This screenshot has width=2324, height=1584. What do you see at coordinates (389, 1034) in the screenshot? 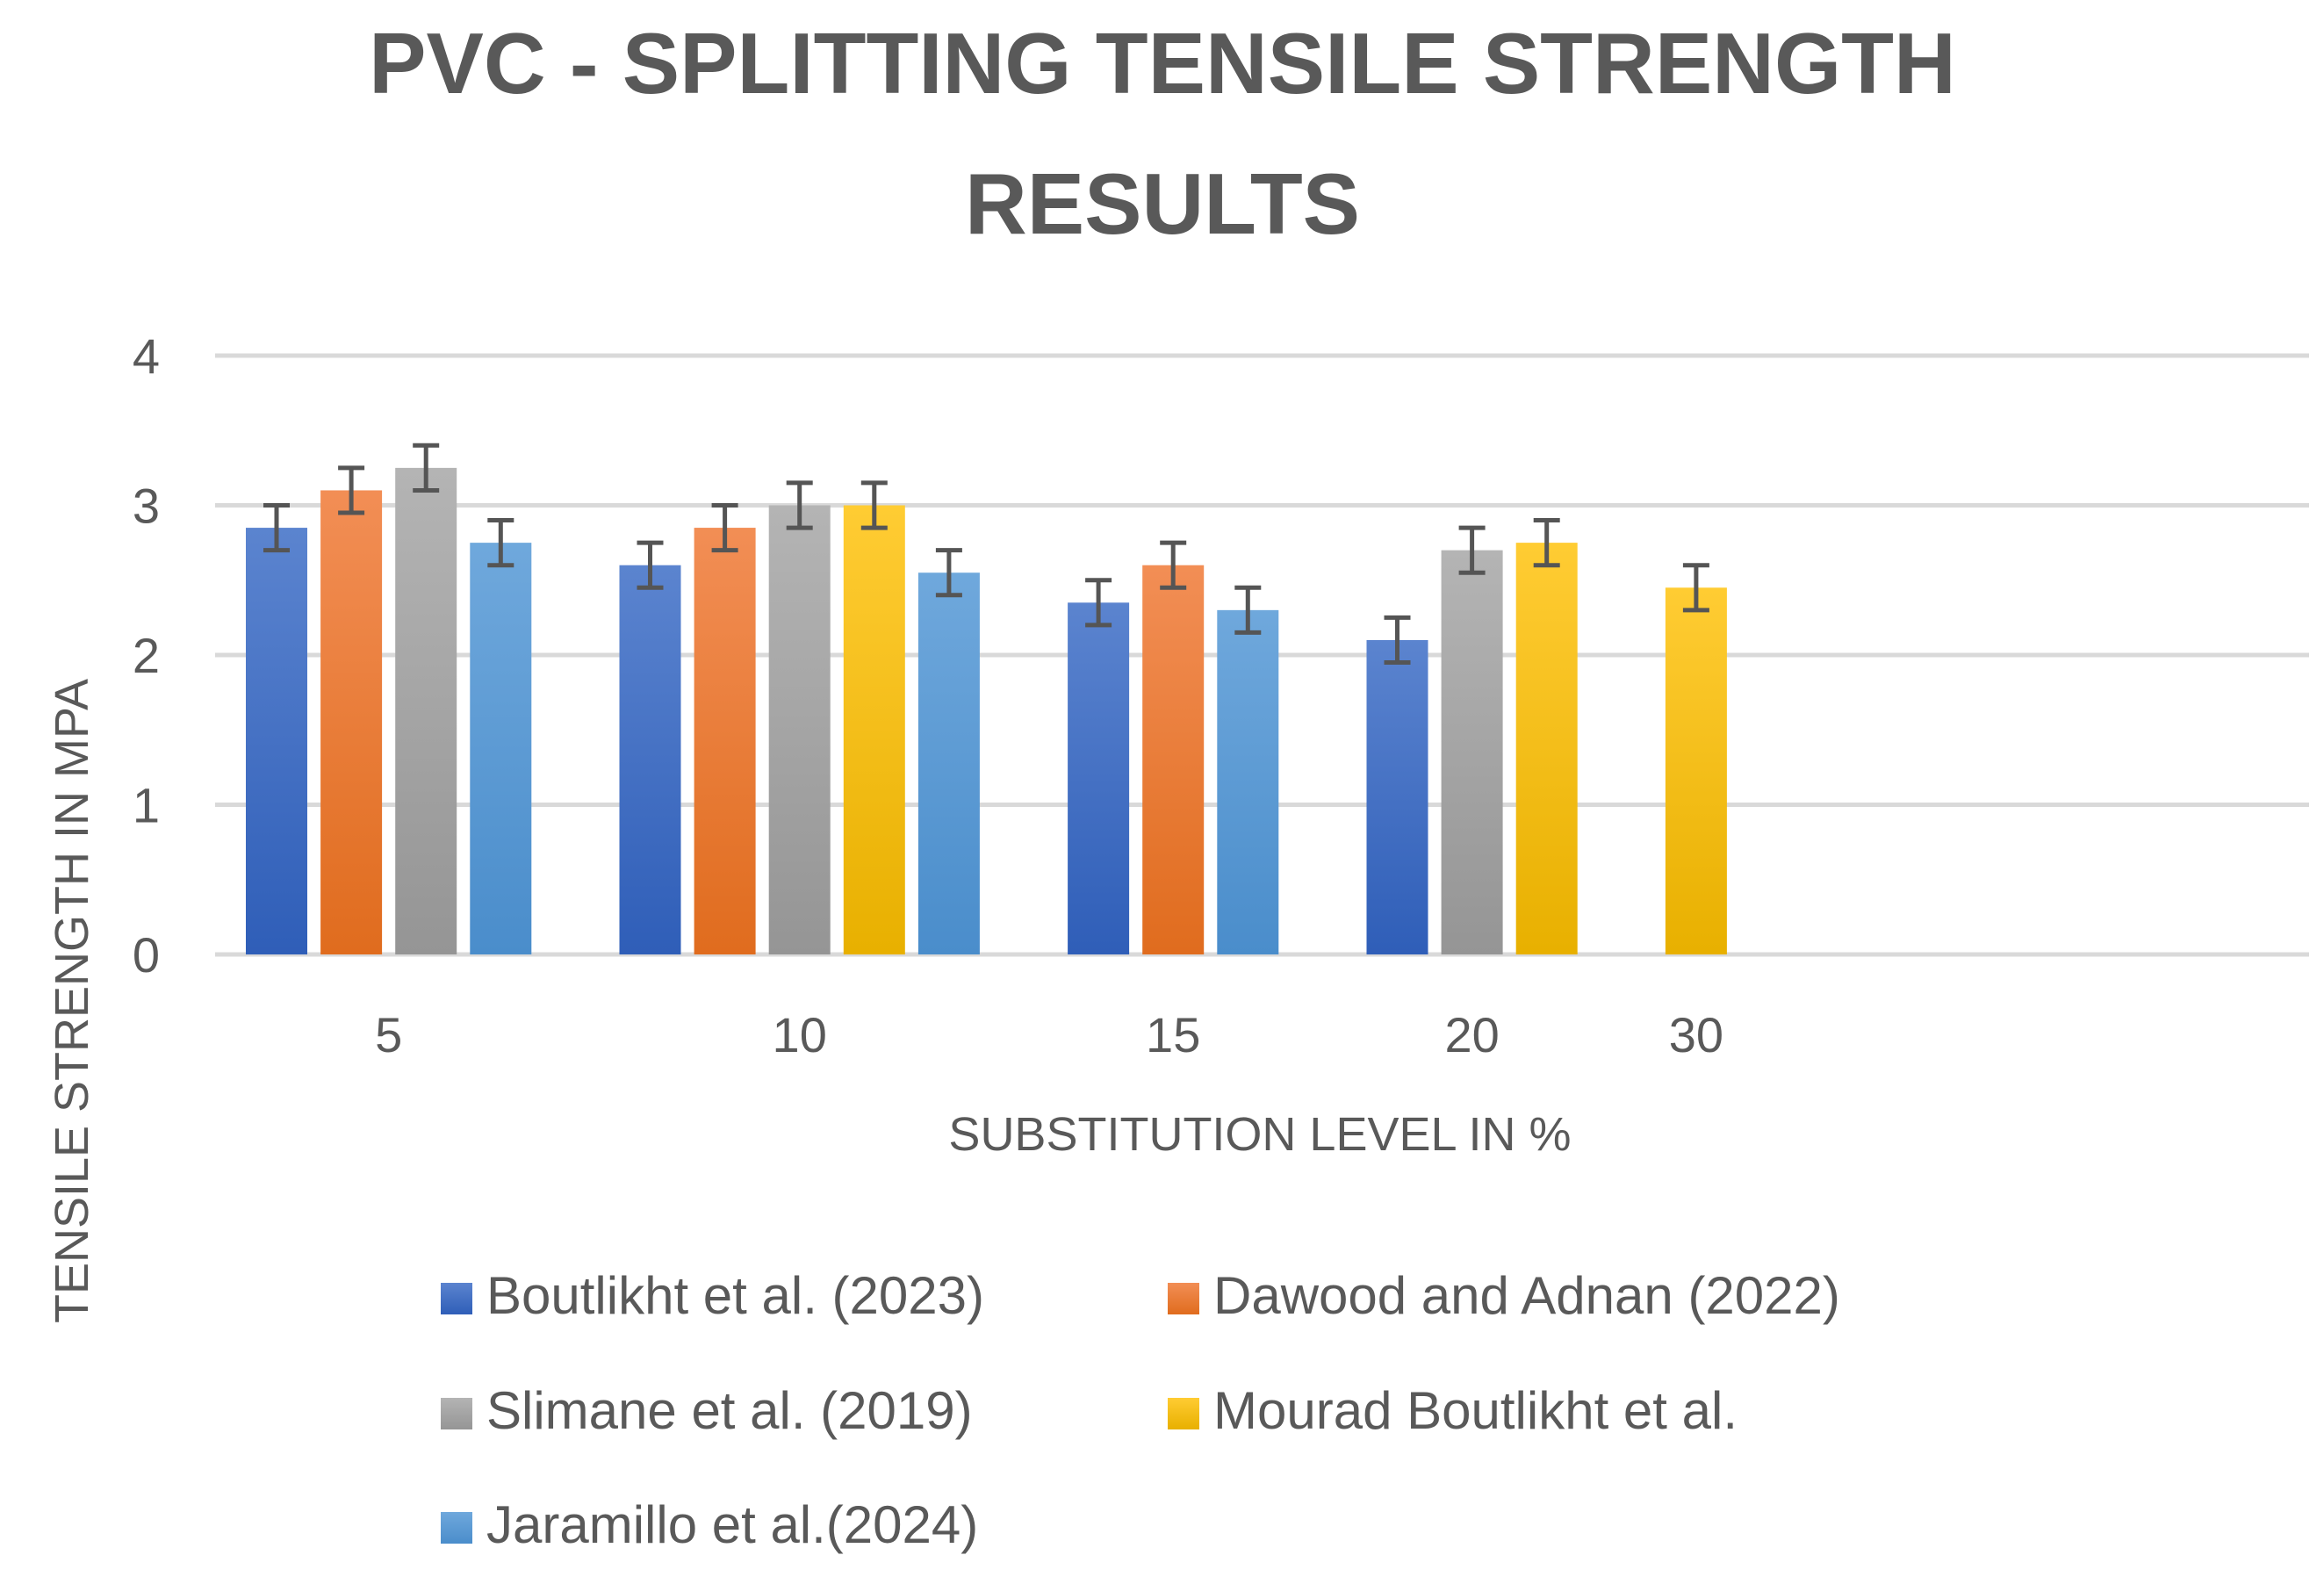
I see `x-tick-label: 5` at bounding box center [389, 1034].